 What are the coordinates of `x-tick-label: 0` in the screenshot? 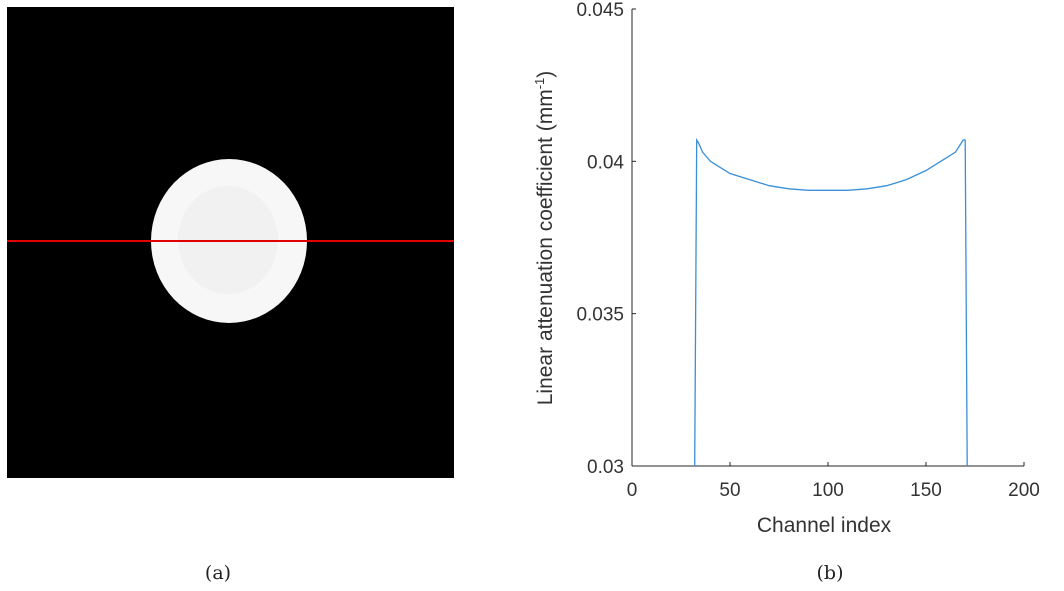 It's located at (632, 490).